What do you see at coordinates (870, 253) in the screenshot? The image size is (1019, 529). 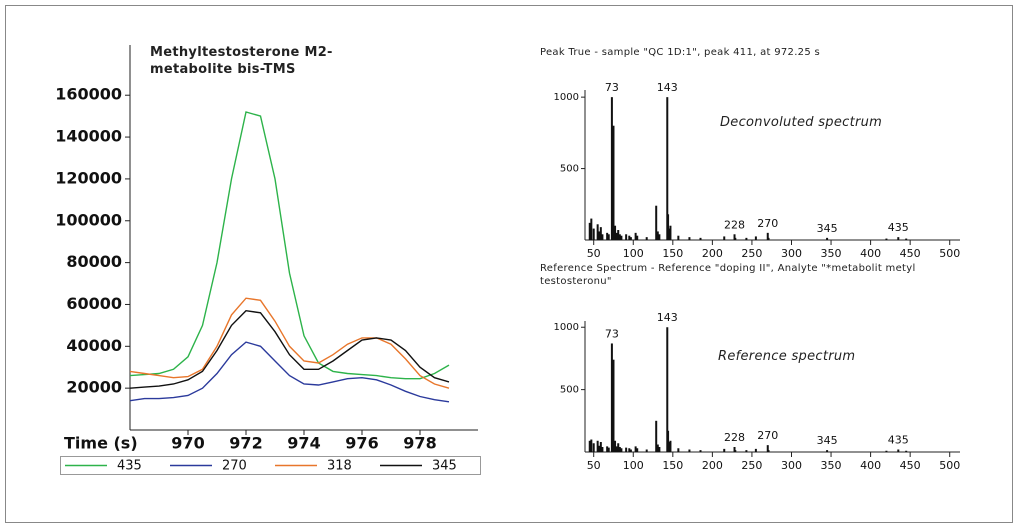 I see `x-tick-label: 400` at bounding box center [870, 253].